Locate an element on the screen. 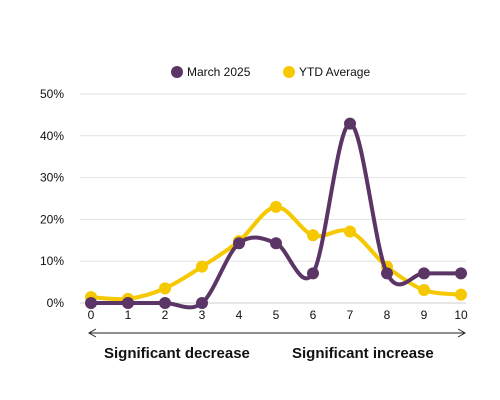 Image resolution: width=500 pixels, height=400 pixels. x-tick-label: 6 is located at coordinates (313, 315).